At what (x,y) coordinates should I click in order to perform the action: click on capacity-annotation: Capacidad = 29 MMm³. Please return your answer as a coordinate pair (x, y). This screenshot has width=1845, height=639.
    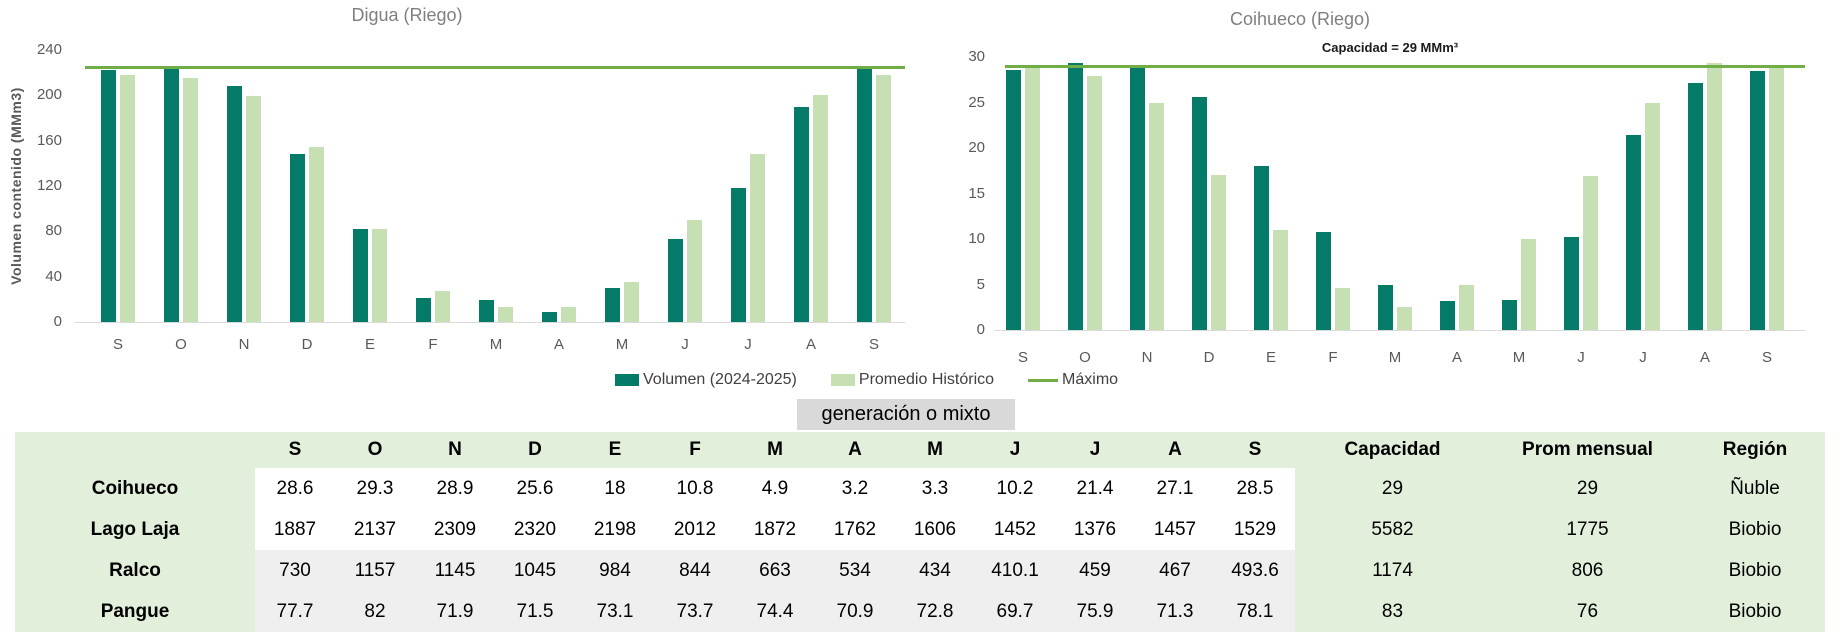
    Looking at the image, I should click on (1390, 47).